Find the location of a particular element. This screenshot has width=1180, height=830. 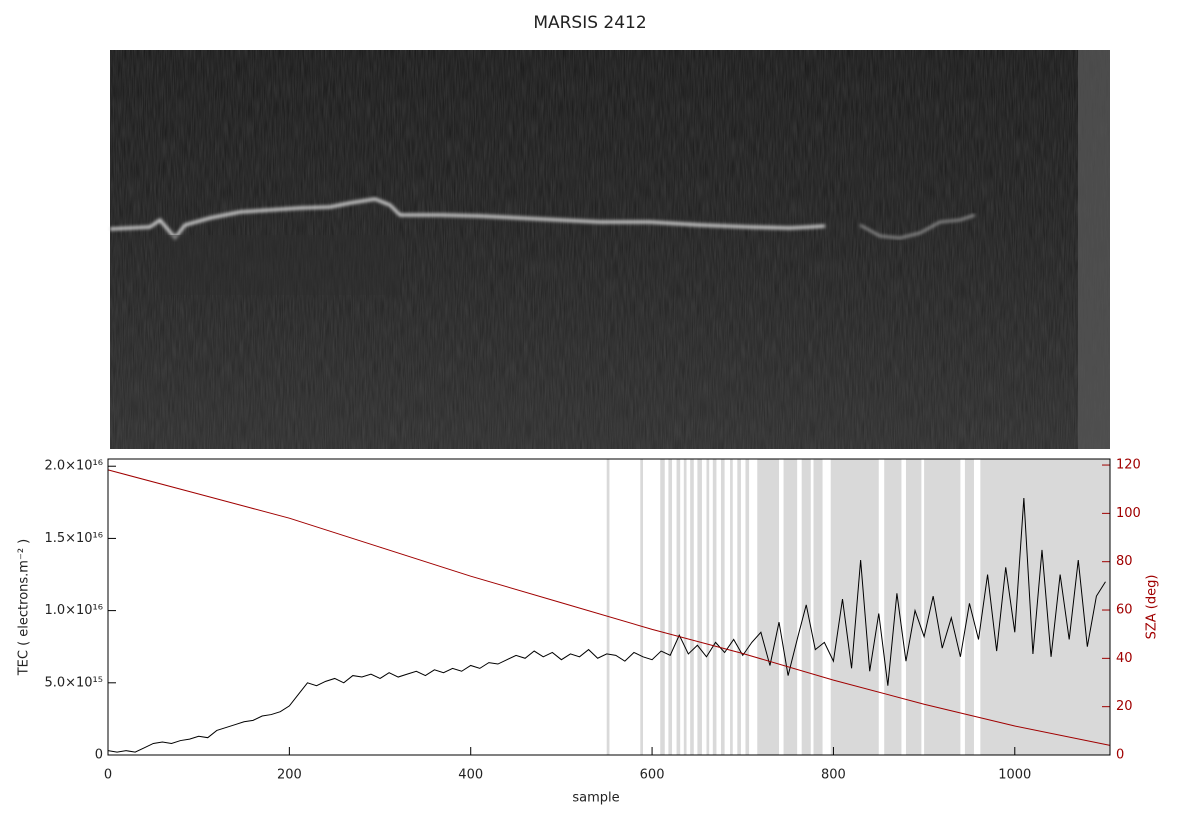

y-tick-label: 1.0×10¹⁶ is located at coordinates (73, 610).